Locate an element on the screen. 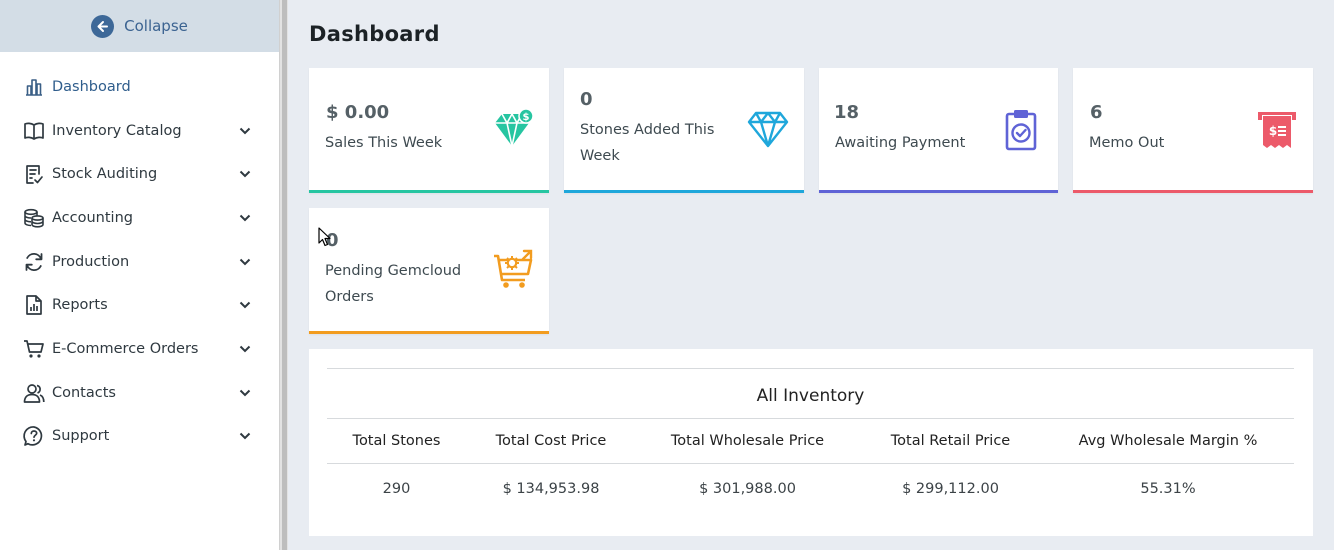 This screenshot has width=1334, height=550. stat-caption: Stones Added This Week is located at coordinates (647, 143).